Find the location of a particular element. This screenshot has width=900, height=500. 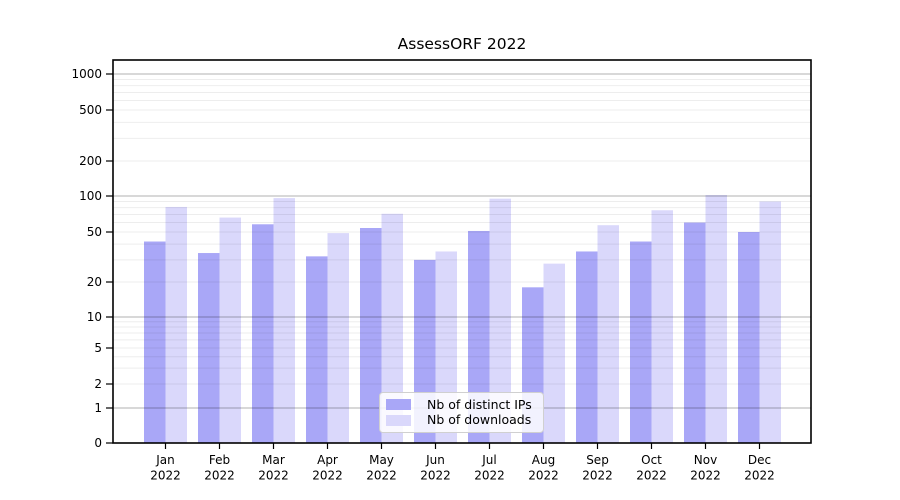

x-tick-label-month: Apr is located at coordinates (327, 460).